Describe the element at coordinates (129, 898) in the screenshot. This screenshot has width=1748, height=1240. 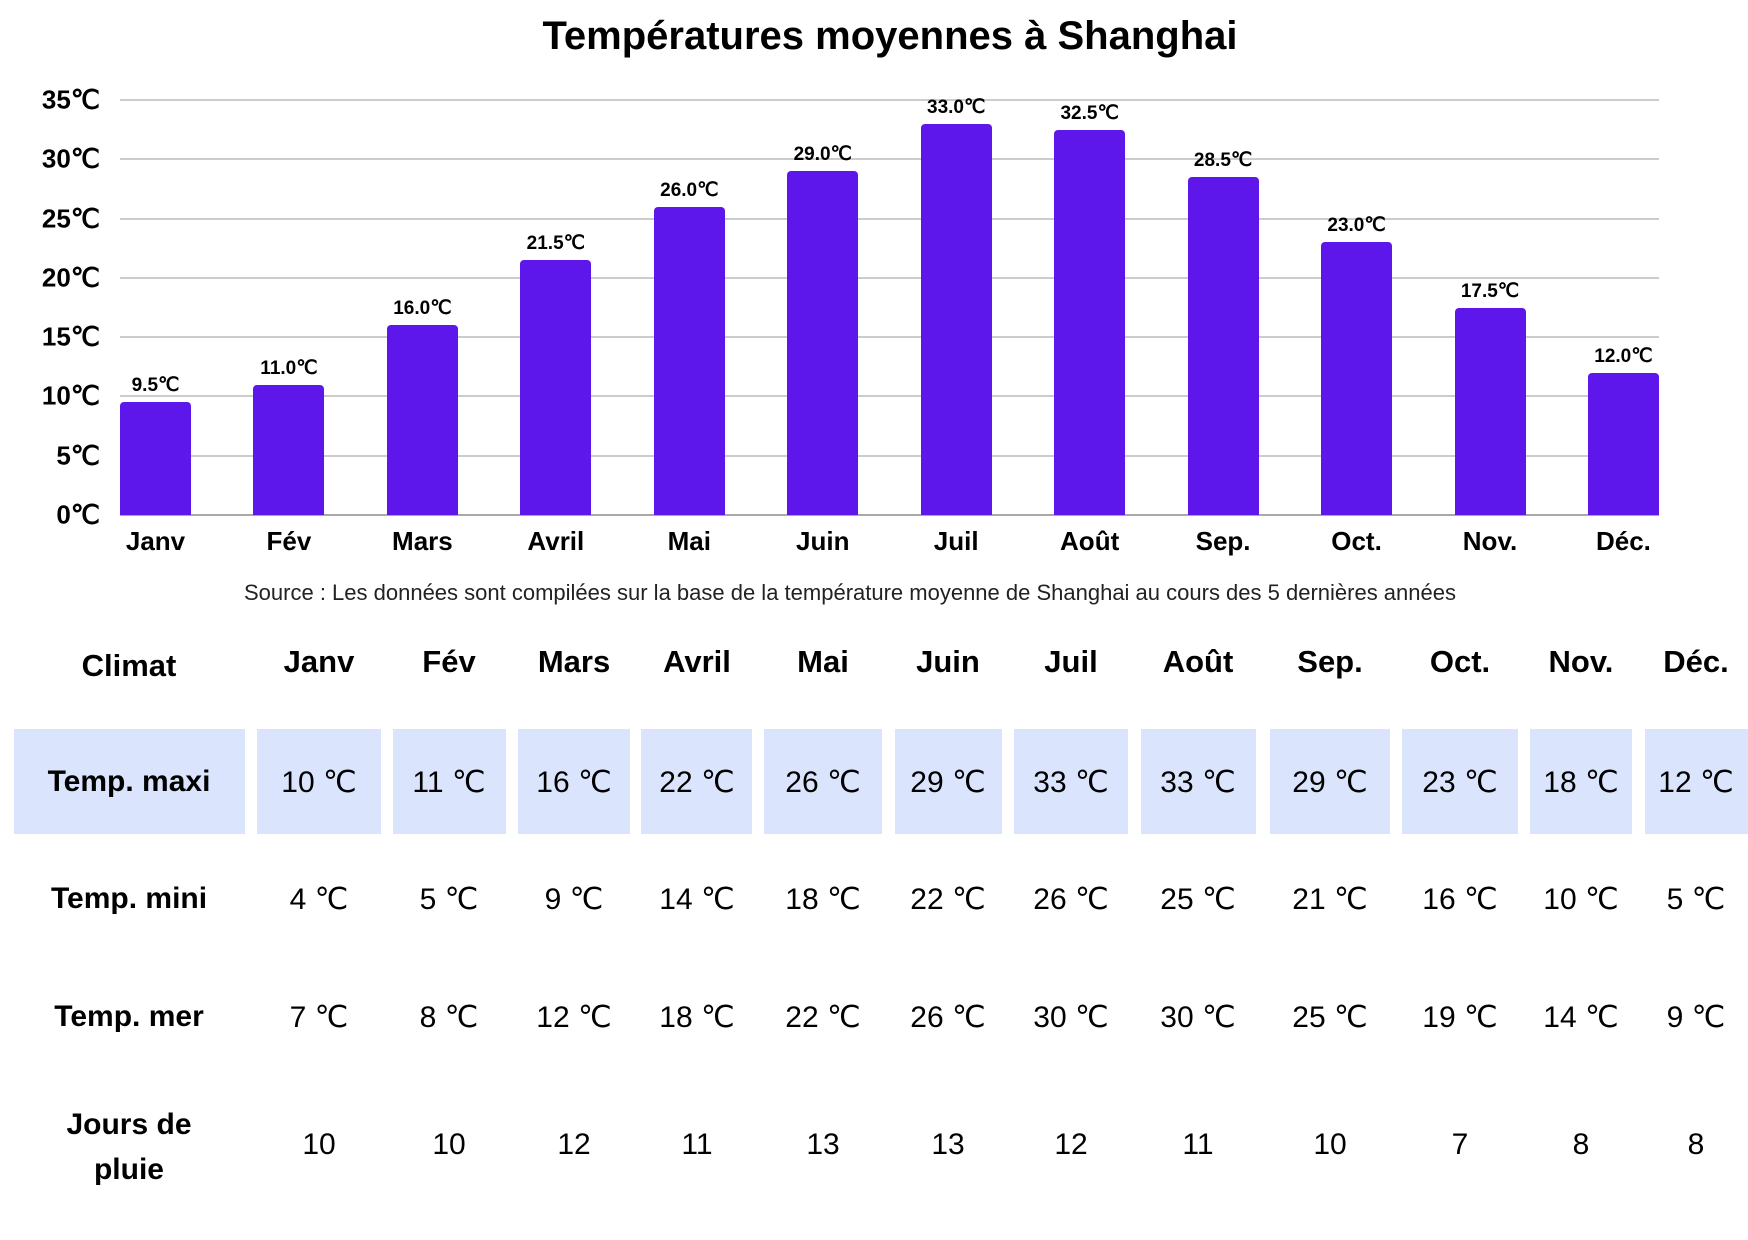
I see `row-label: Temp. mini` at that location.